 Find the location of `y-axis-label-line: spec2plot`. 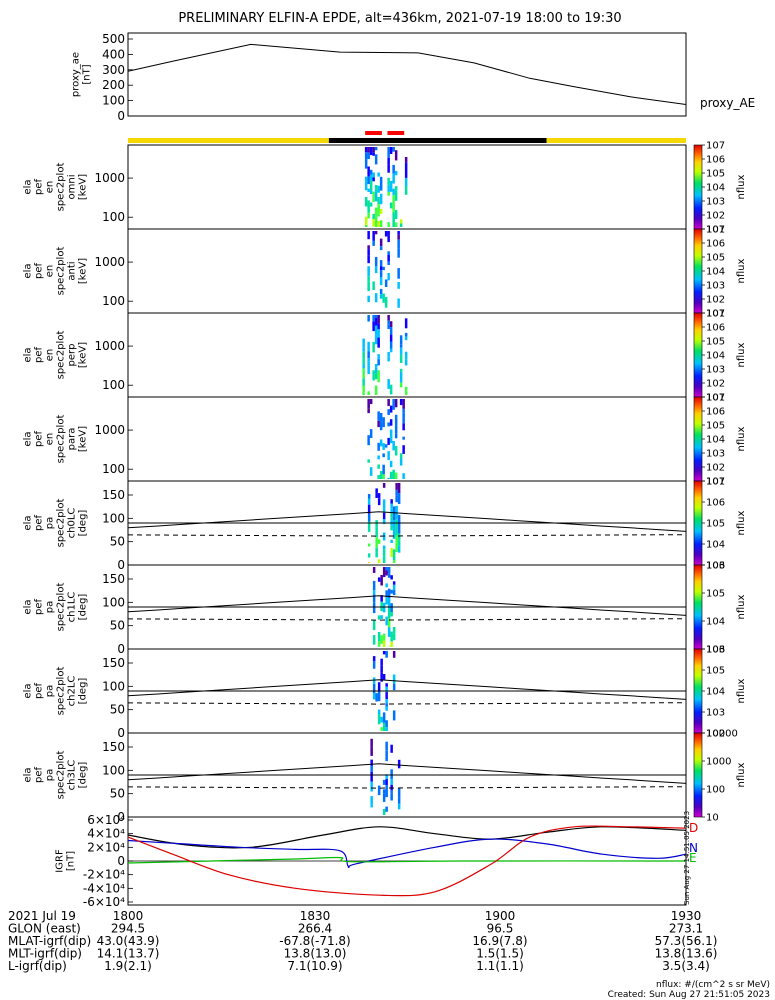

y-axis-label-line: spec2plot is located at coordinates (61, 271).